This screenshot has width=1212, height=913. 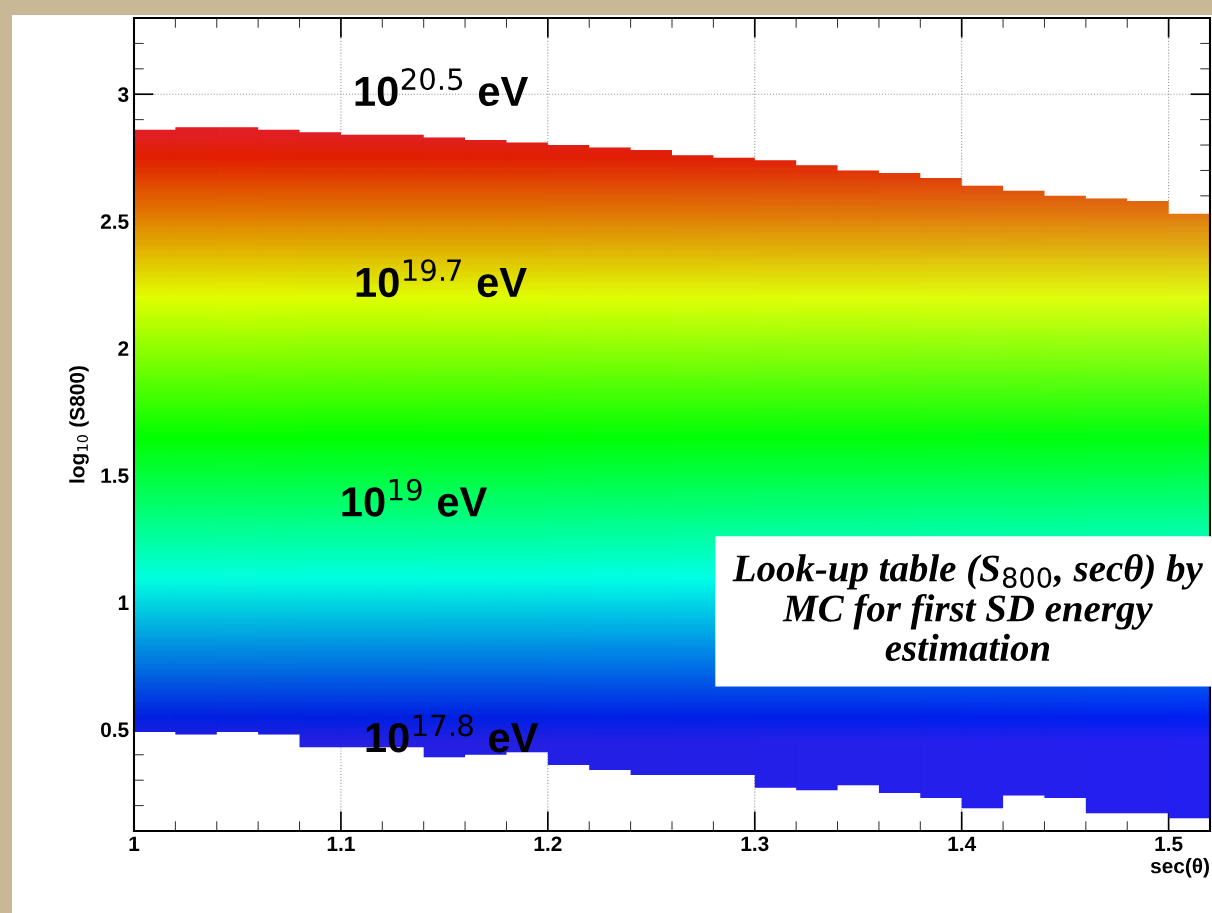 I want to click on y-tick-label: 2, so click(x=123, y=348).